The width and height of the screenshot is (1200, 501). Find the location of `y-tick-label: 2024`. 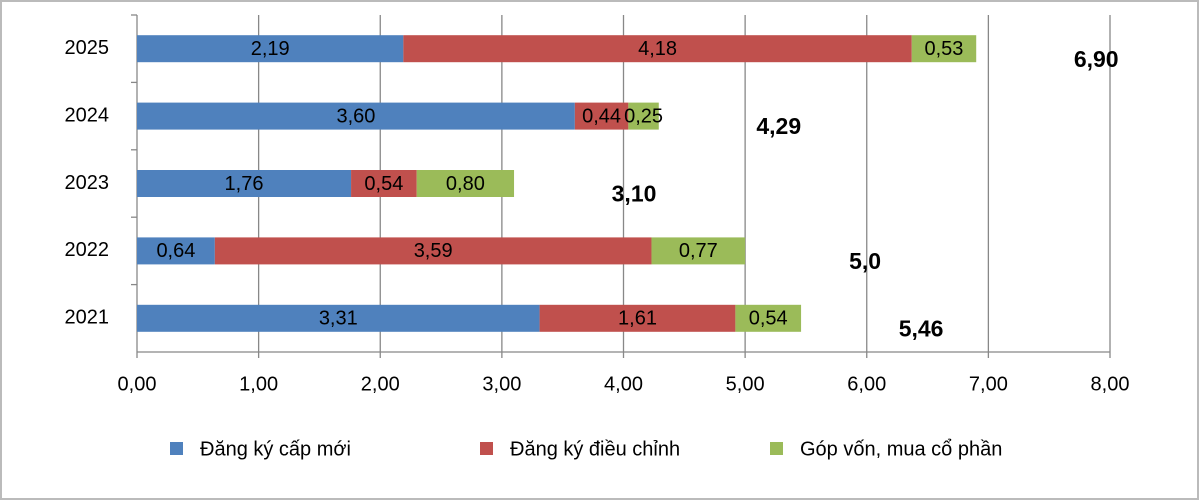

y-tick-label: 2024 is located at coordinates (87, 115).